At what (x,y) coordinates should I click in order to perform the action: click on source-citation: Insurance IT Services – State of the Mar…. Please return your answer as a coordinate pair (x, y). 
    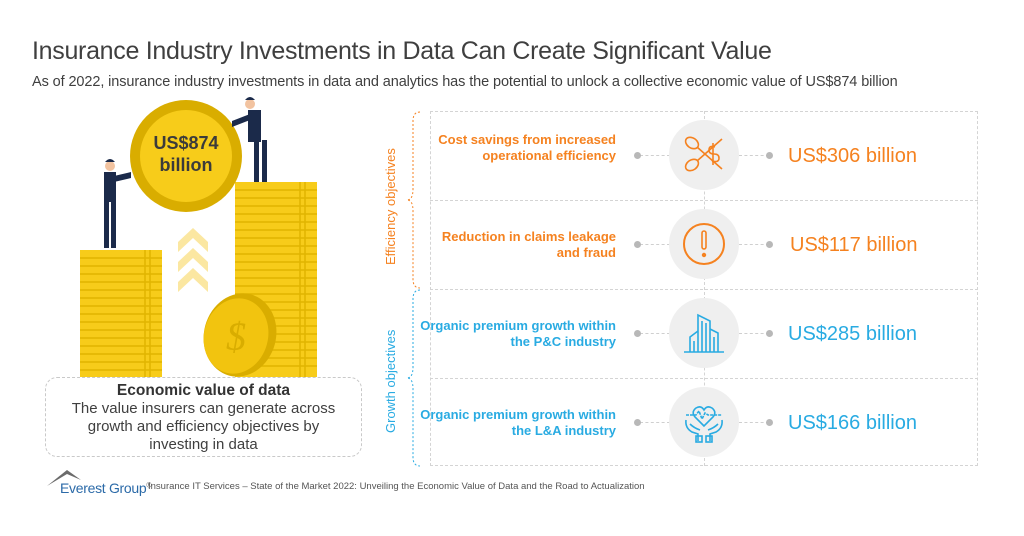
    Looking at the image, I should click on (396, 486).